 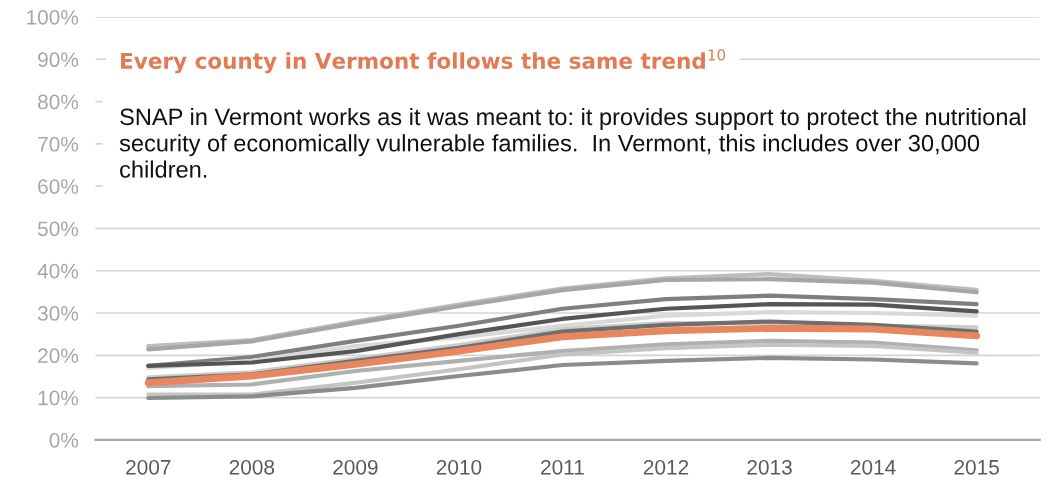 I want to click on y-tick-label: 10%, so click(x=58, y=398).